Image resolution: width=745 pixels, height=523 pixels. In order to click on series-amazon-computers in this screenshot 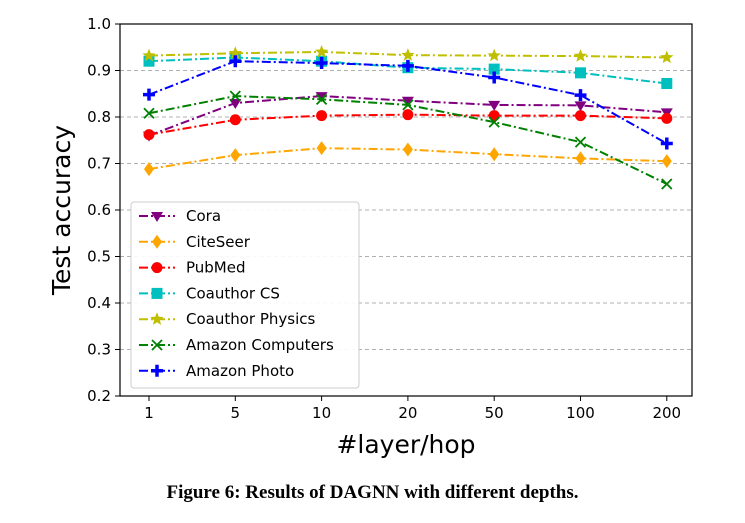, I will do `click(408, 140)`.